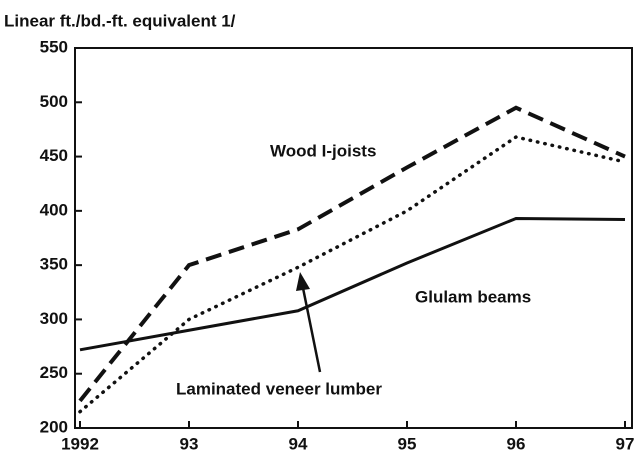 Image resolution: width=641 pixels, height=457 pixels. I want to click on y-tick-label: 200, so click(54, 426).